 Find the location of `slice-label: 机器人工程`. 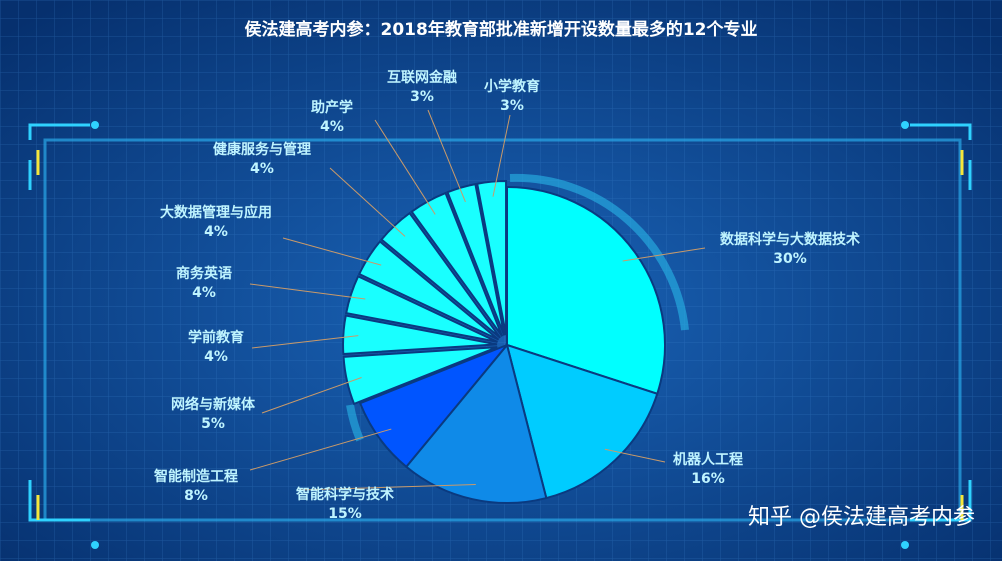

slice-label: 机器人工程 is located at coordinates (708, 459).